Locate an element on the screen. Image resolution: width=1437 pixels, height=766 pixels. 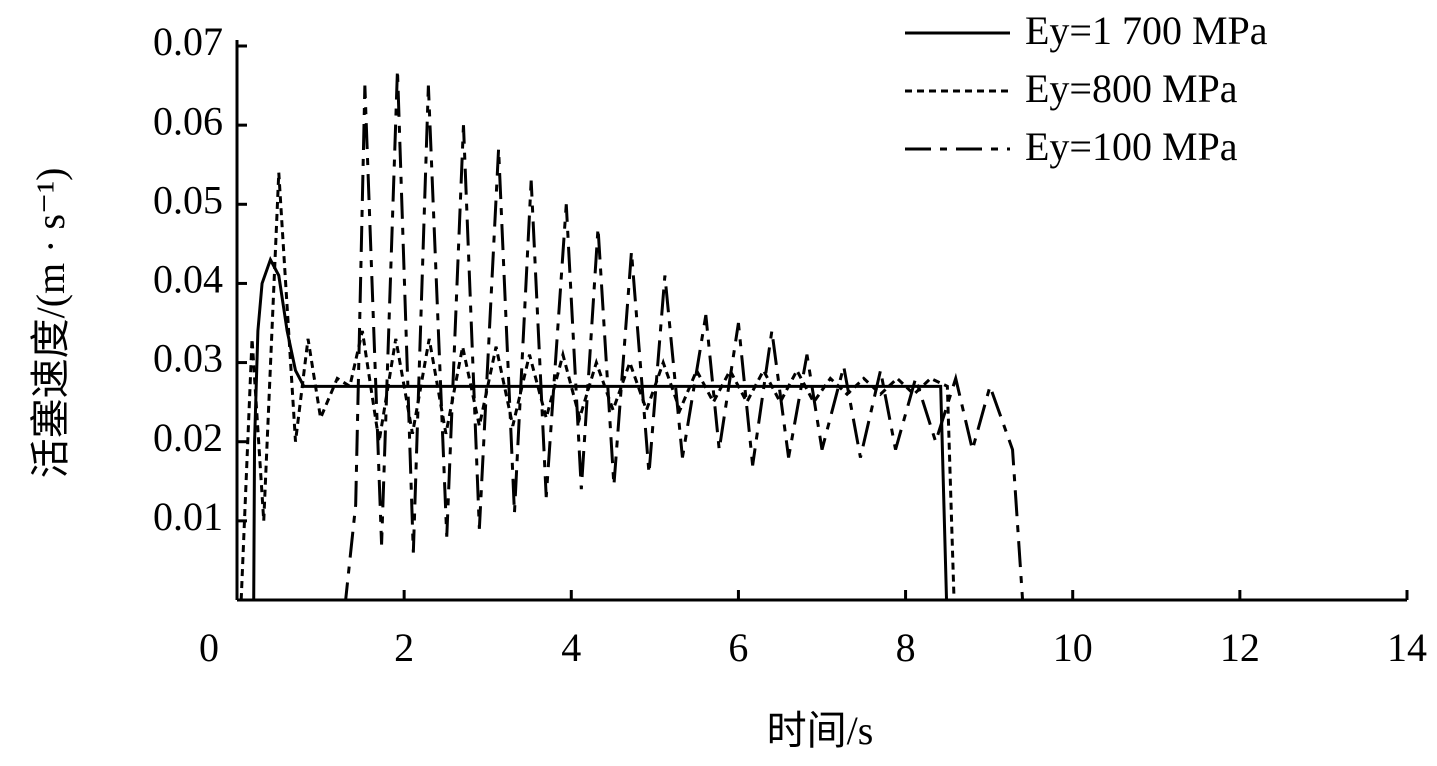
y-tick-label: 0.07 is located at coordinates (188, 41).